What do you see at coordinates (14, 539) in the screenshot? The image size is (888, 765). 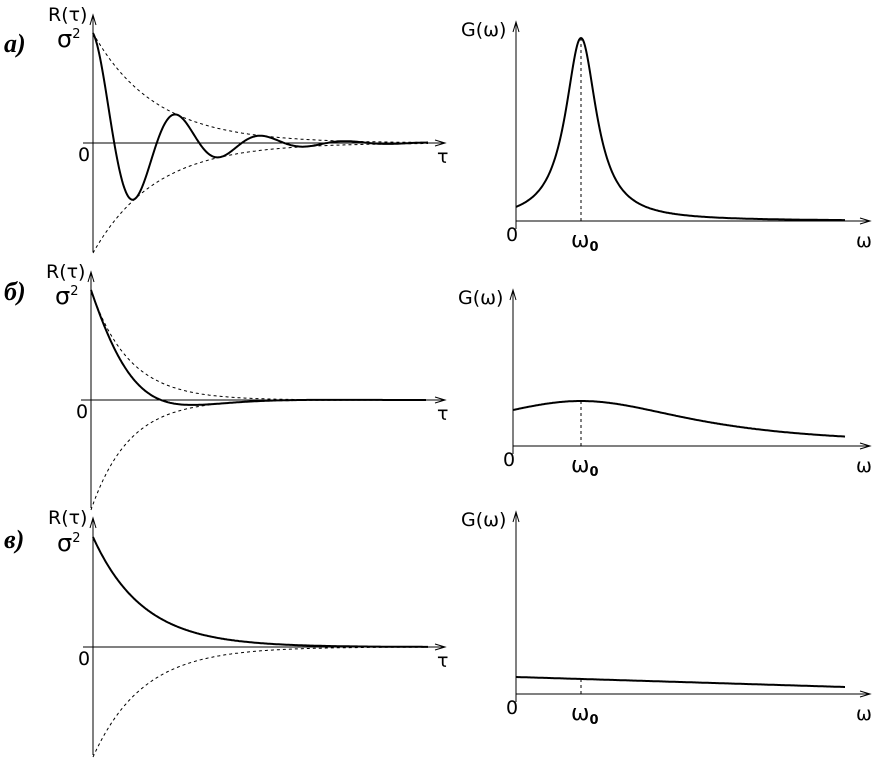 I see `row-label: в)` at bounding box center [14, 539].